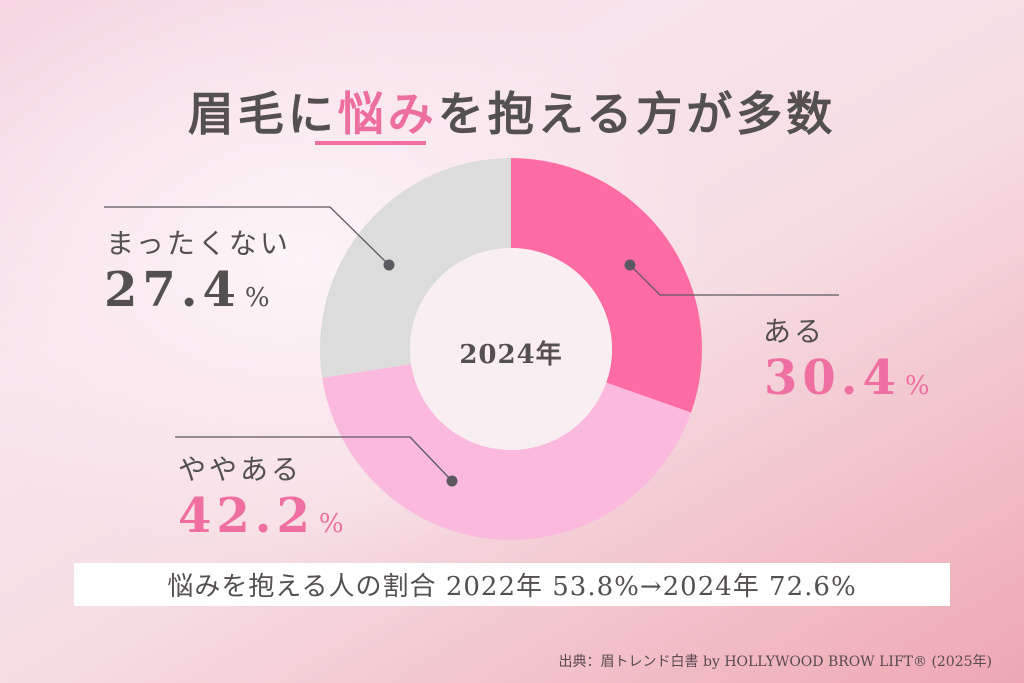 This screenshot has width=1024, height=683. I want to click on donut-hole, so click(511, 349).